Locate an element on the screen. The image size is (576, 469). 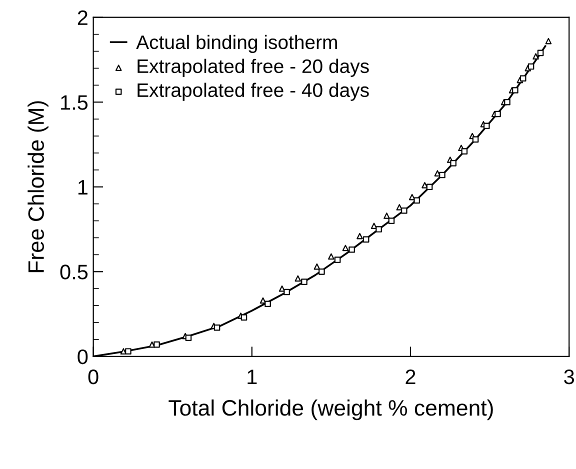
x-axis-title: Total Chloride (weight % cement) is located at coordinates (330, 409).